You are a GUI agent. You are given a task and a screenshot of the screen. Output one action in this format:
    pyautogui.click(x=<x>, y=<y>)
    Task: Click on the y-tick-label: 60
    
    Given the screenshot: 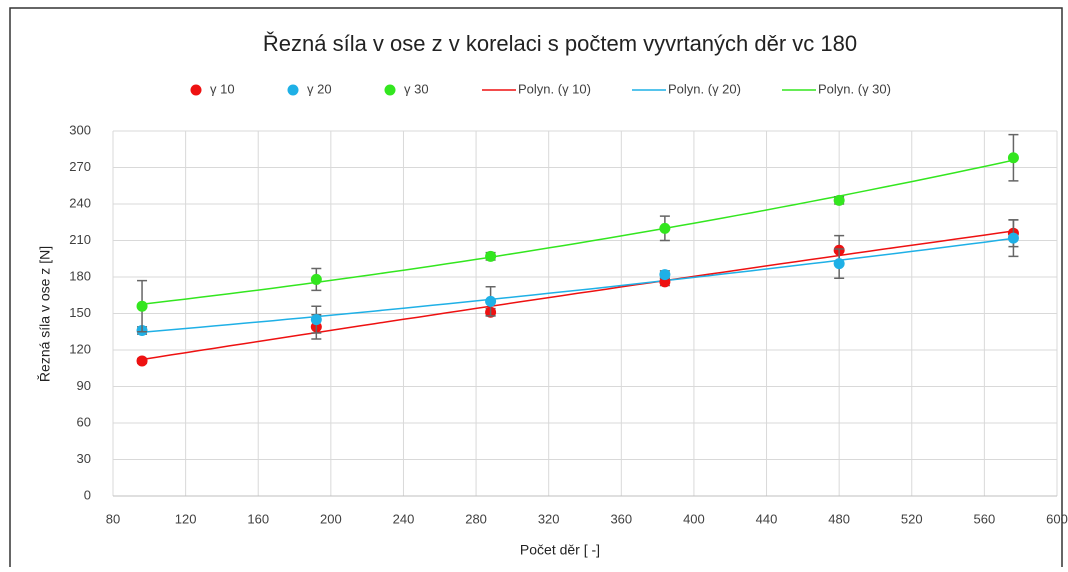 What is the action you would take?
    pyautogui.click(x=84, y=421)
    